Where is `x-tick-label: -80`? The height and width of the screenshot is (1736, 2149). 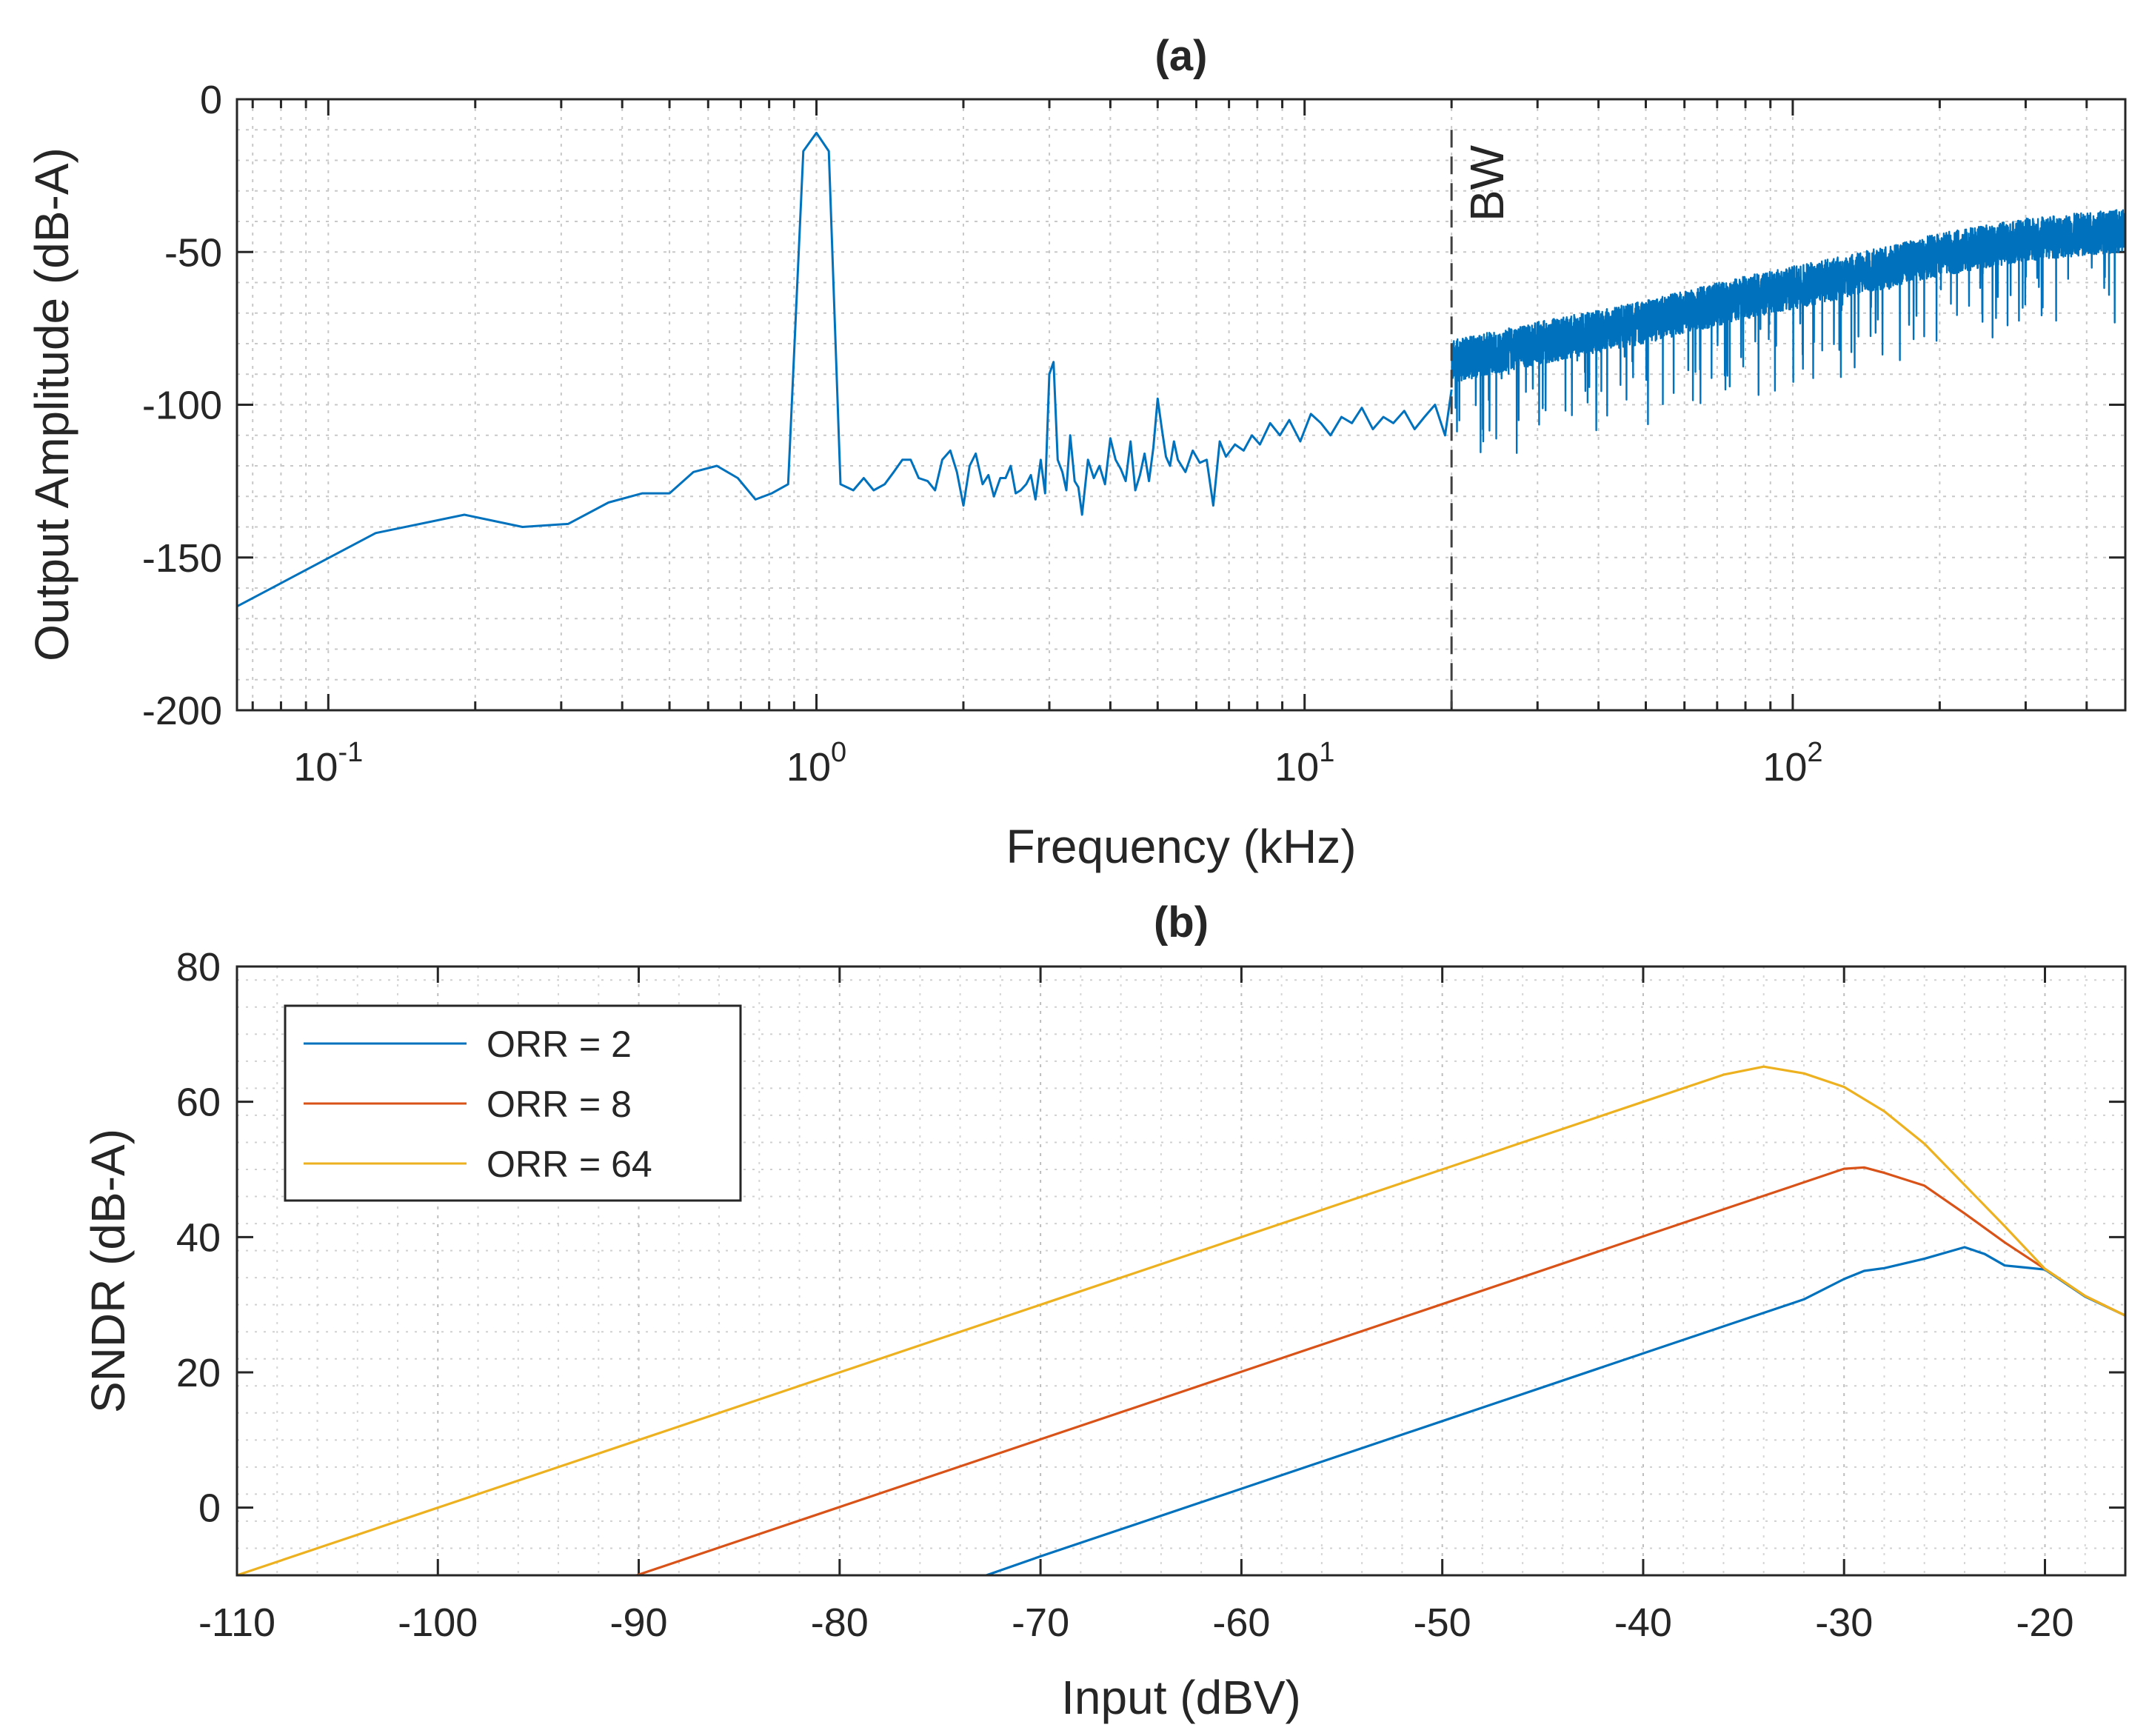
x-tick-label: -80 is located at coordinates (840, 1623).